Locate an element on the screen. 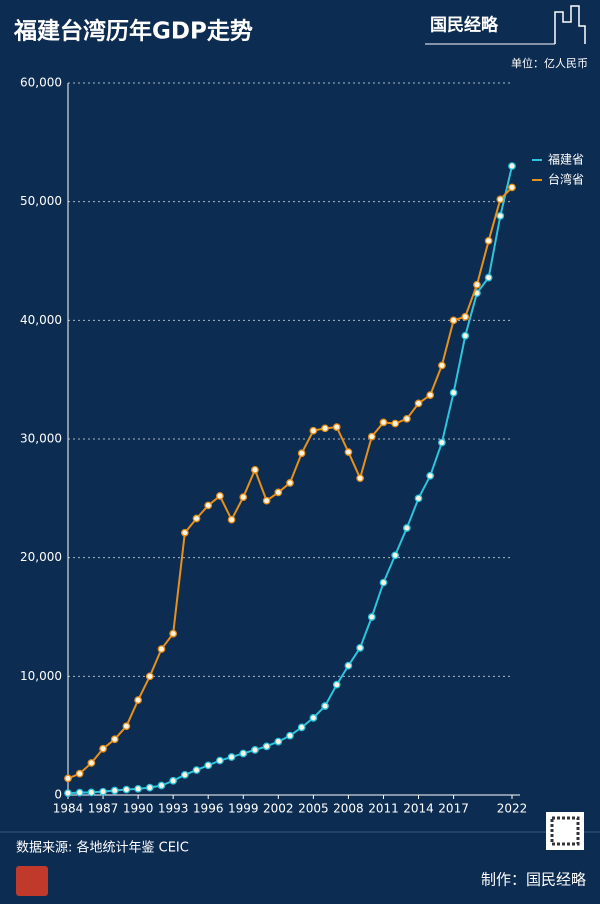 This screenshot has height=904, width=600. x-tick-label: 2014 is located at coordinates (418, 809).